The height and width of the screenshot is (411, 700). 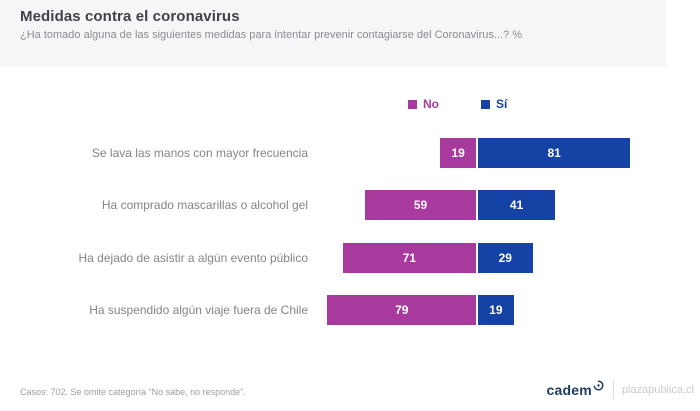 I want to click on bar-value-no: 59, so click(x=420, y=205).